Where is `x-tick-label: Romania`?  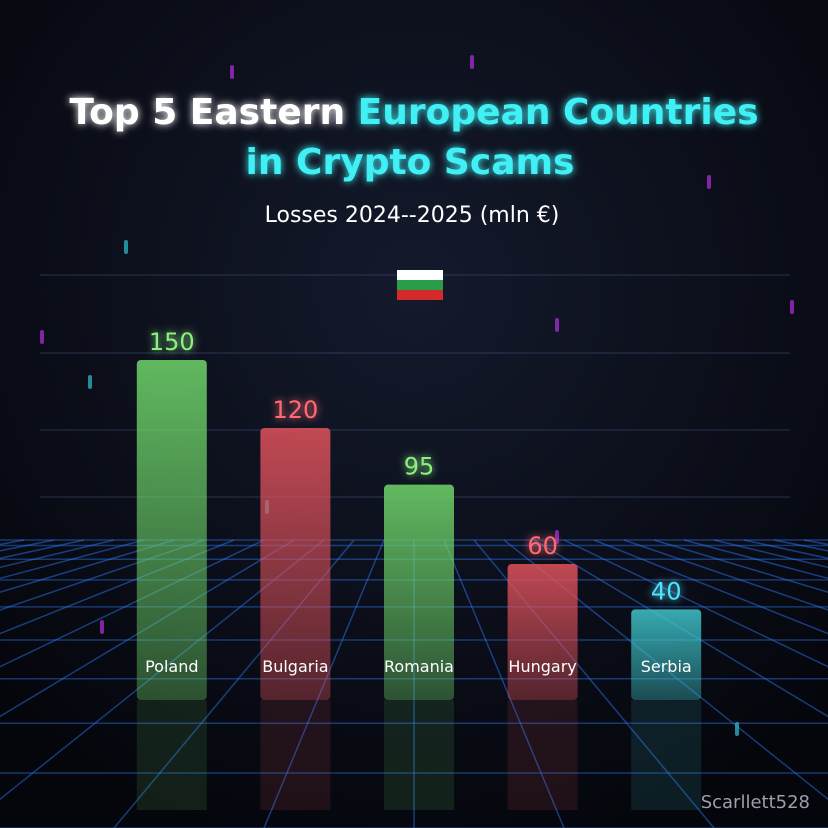 x-tick-label: Romania is located at coordinates (419, 666).